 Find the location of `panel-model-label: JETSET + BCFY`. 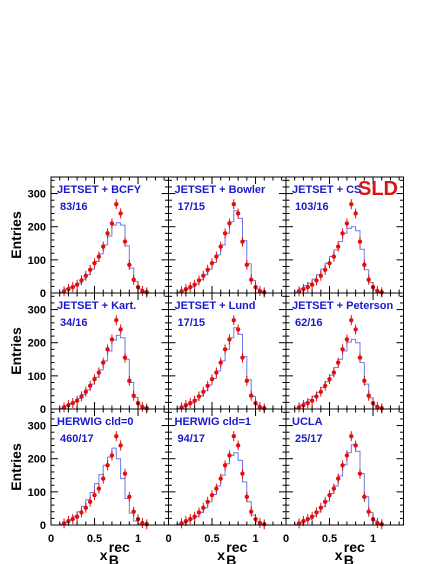

panel-model-label: JETSET + BCFY is located at coordinates (99, 190).